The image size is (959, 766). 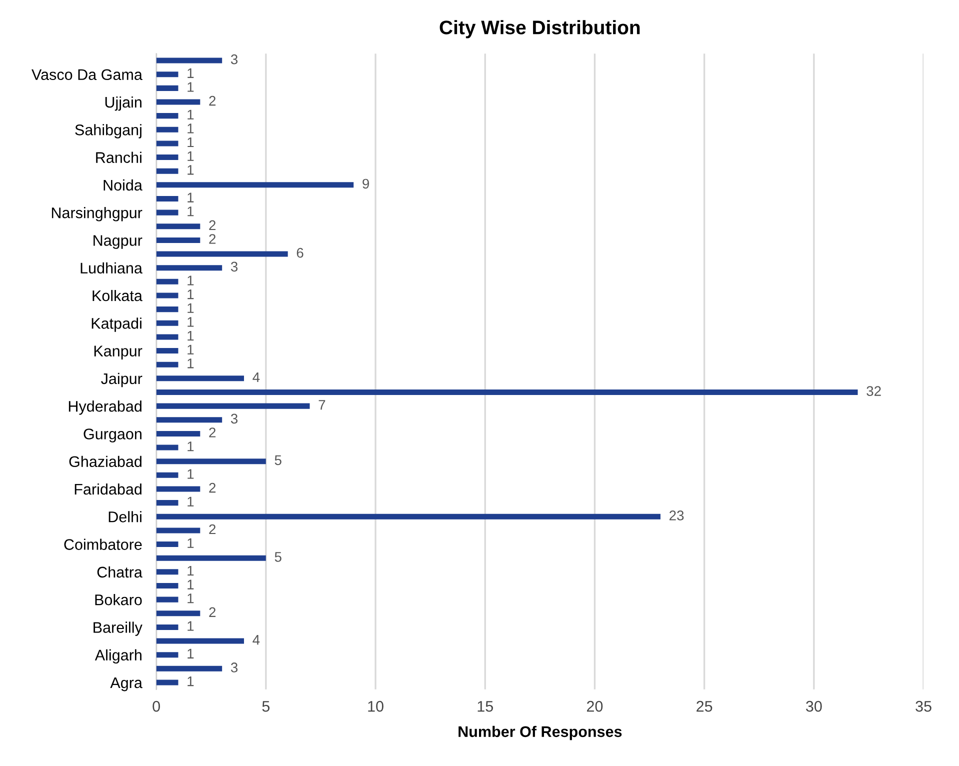 What do you see at coordinates (126, 685) in the screenshot?
I see `y-tick-label: Agra` at bounding box center [126, 685].